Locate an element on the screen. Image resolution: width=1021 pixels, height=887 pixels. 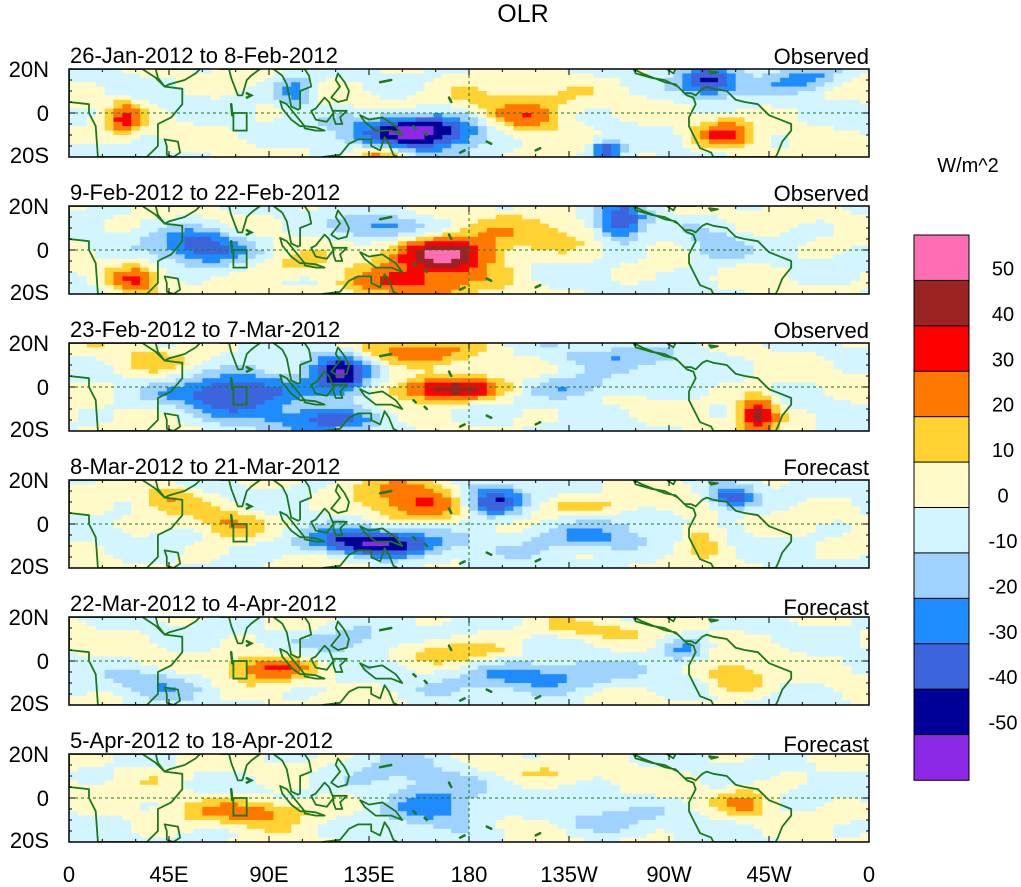
panel-6: 20N 0 20S 5-Apr-2012 to 18-Apr-2012 Forecast is located at coordinates (439, 790).